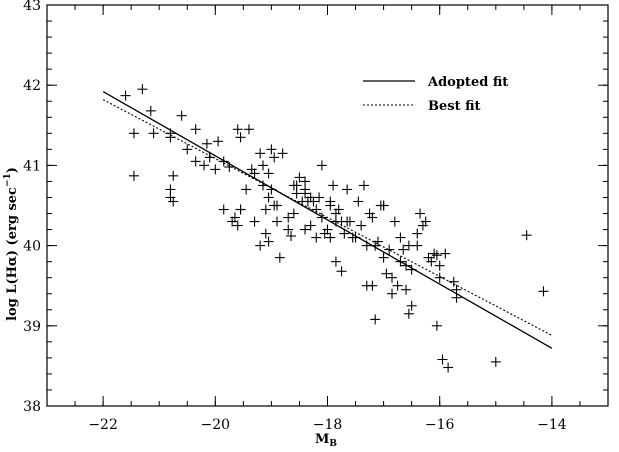 The width and height of the screenshot is (619, 452). Describe the element at coordinates (12, 170) in the screenshot. I see `y-axis-title-close: )` at that location.